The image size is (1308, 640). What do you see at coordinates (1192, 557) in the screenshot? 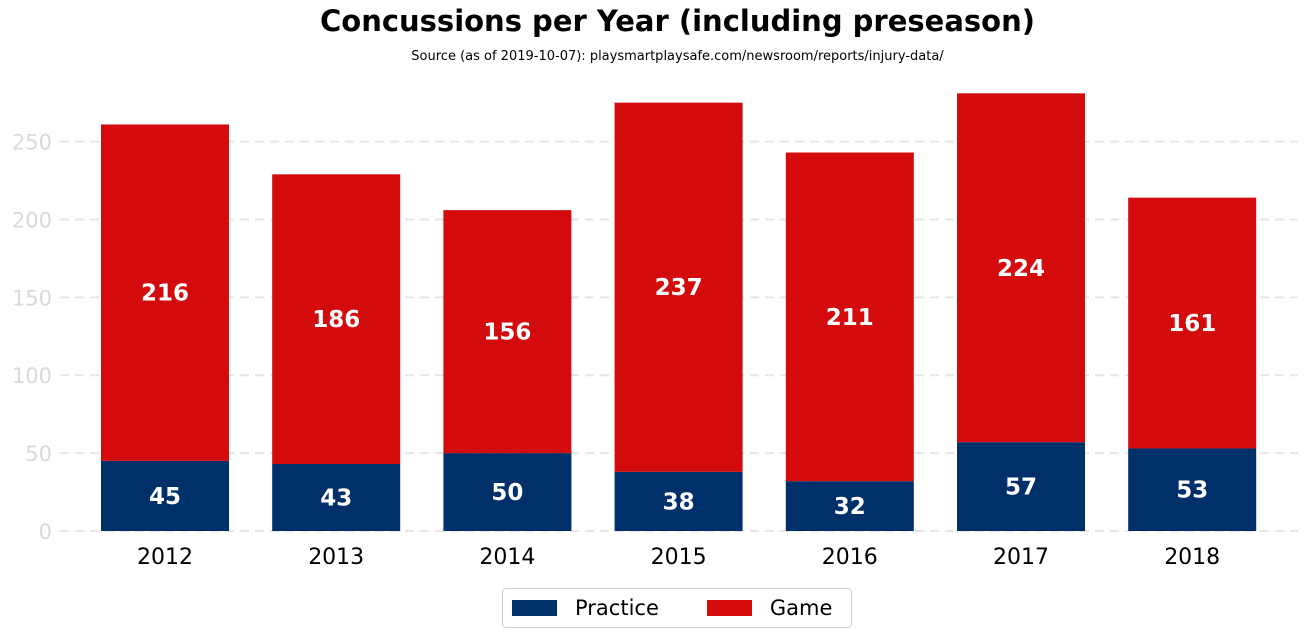
I see `x-tick-label-2018: 2018` at bounding box center [1192, 557].